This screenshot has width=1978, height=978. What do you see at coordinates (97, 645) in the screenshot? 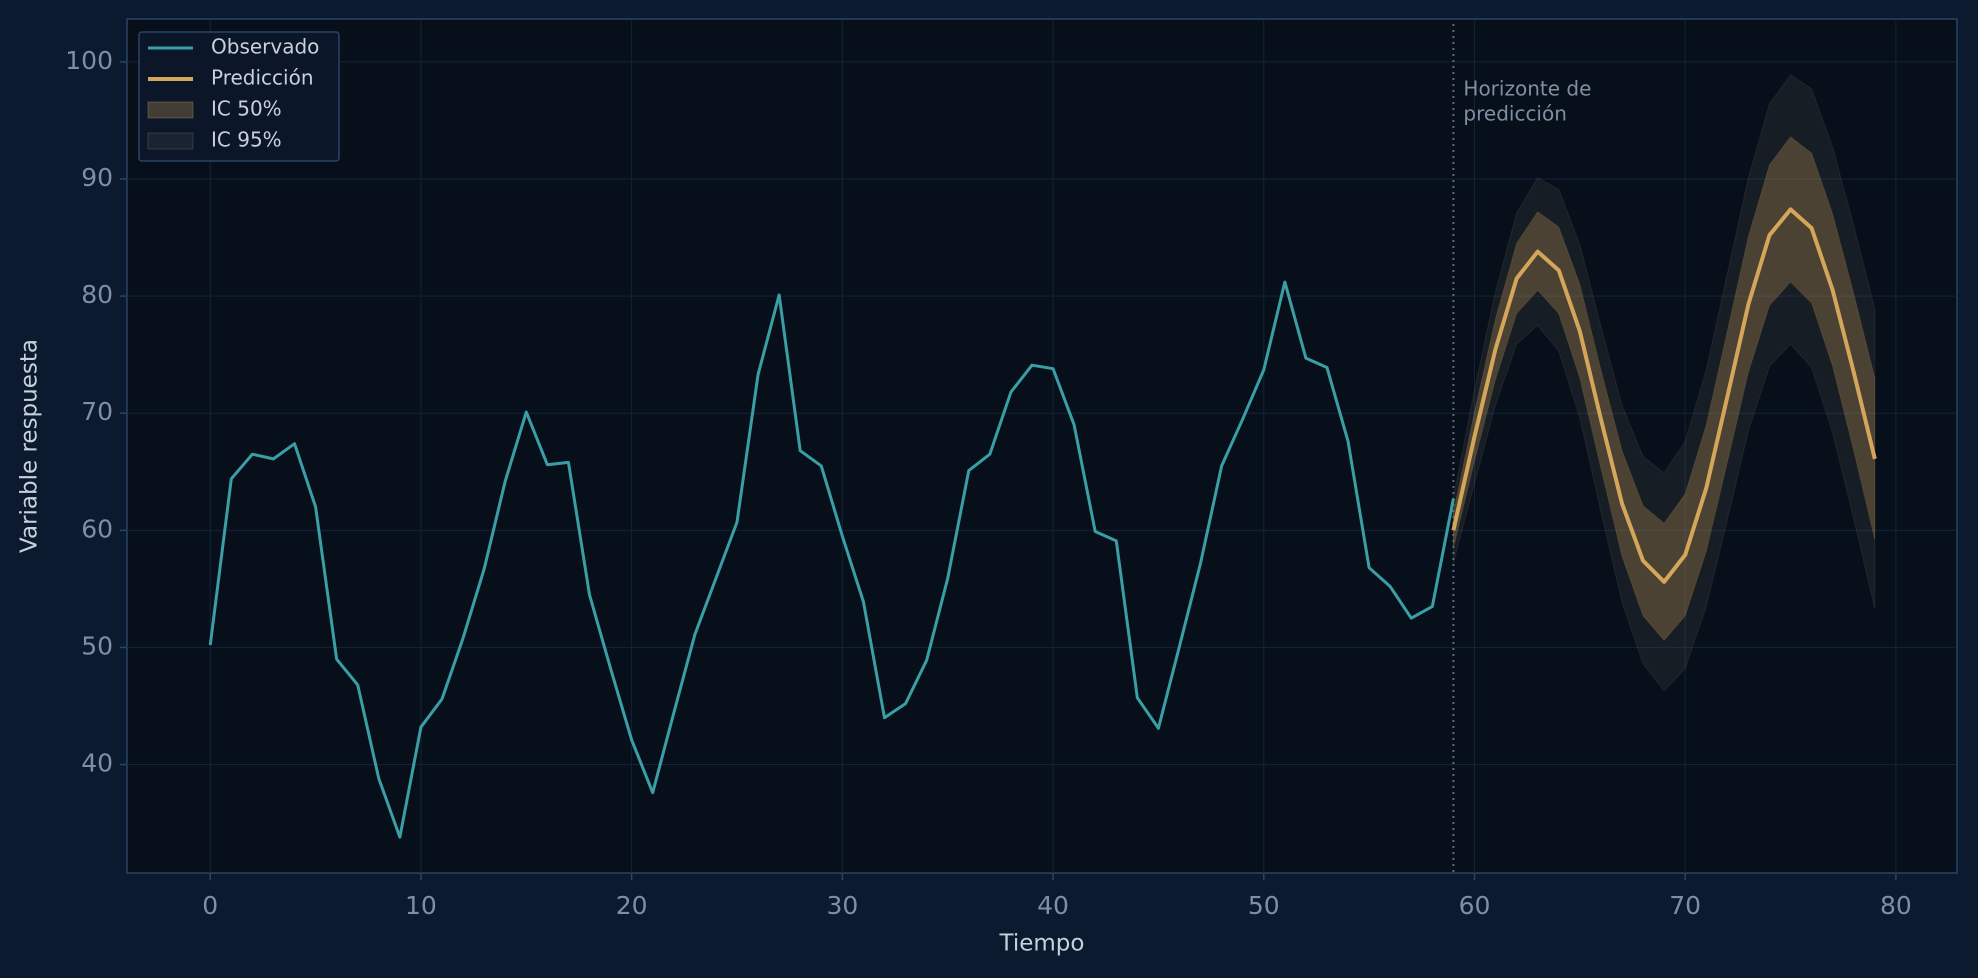
I see `y-tick-label: 50` at bounding box center [97, 645].